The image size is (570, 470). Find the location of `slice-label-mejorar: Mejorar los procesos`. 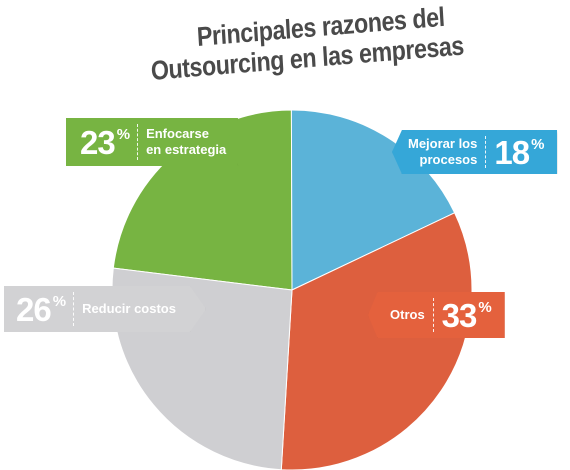

slice-label-mejorar: Mejorar los procesos is located at coordinates (442, 152).